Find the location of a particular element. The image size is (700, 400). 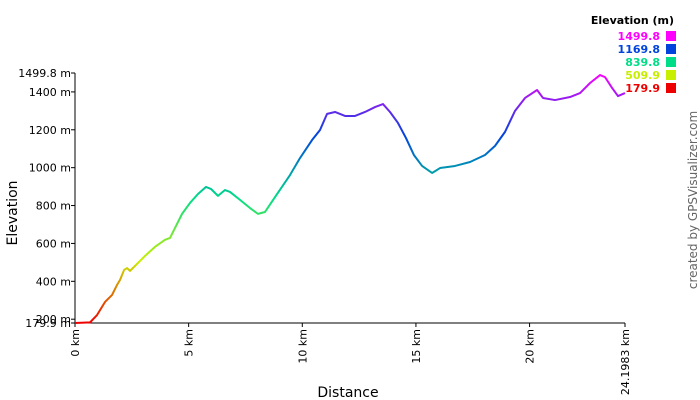

legend-label: 1169.8 is located at coordinates (639, 49).